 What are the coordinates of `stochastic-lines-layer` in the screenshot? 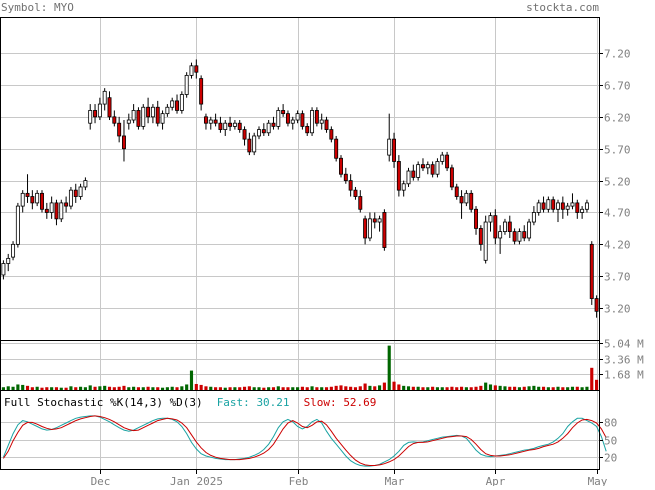 It's located at (304, 441).